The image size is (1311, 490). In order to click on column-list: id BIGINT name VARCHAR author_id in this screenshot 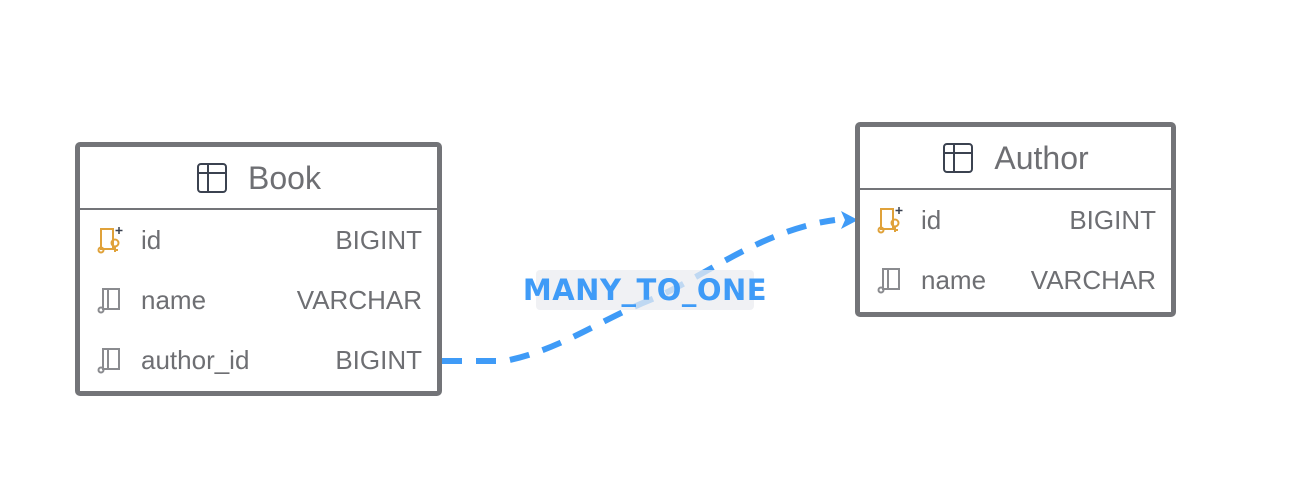, I will do `click(258, 300)`.